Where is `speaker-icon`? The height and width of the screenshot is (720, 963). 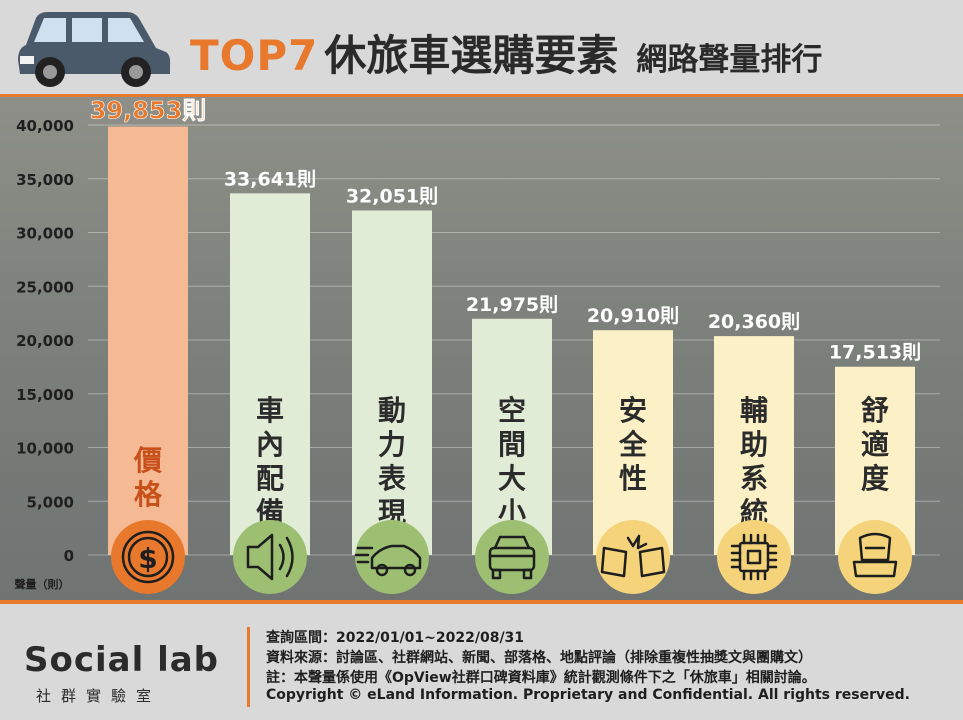 speaker-icon is located at coordinates (270, 557).